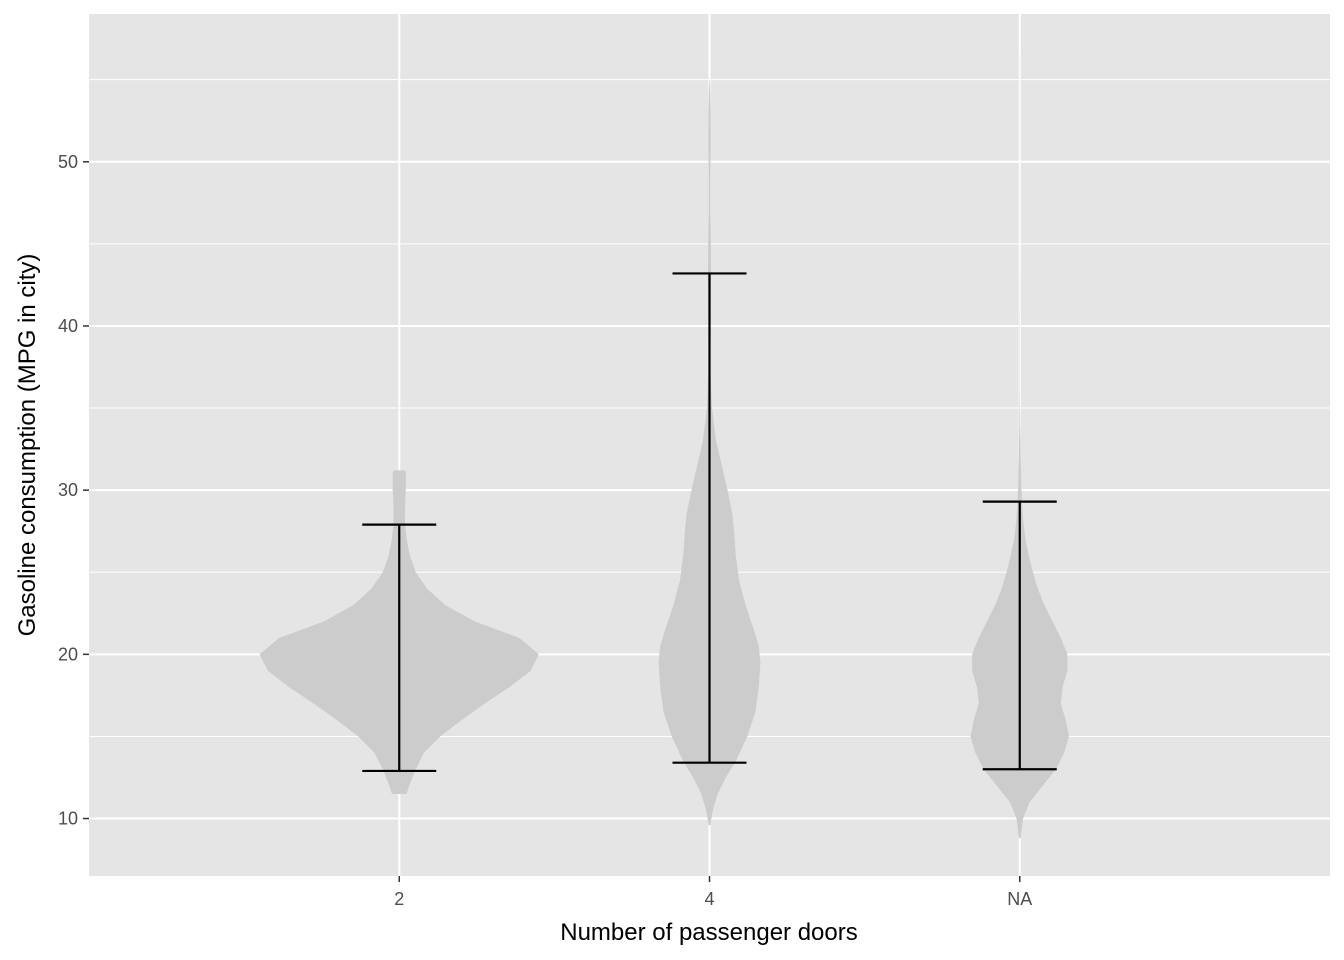  Describe the element at coordinates (27, 445) in the screenshot. I see `y-axis-title: Gasoline consumption (MPG in city)` at that location.